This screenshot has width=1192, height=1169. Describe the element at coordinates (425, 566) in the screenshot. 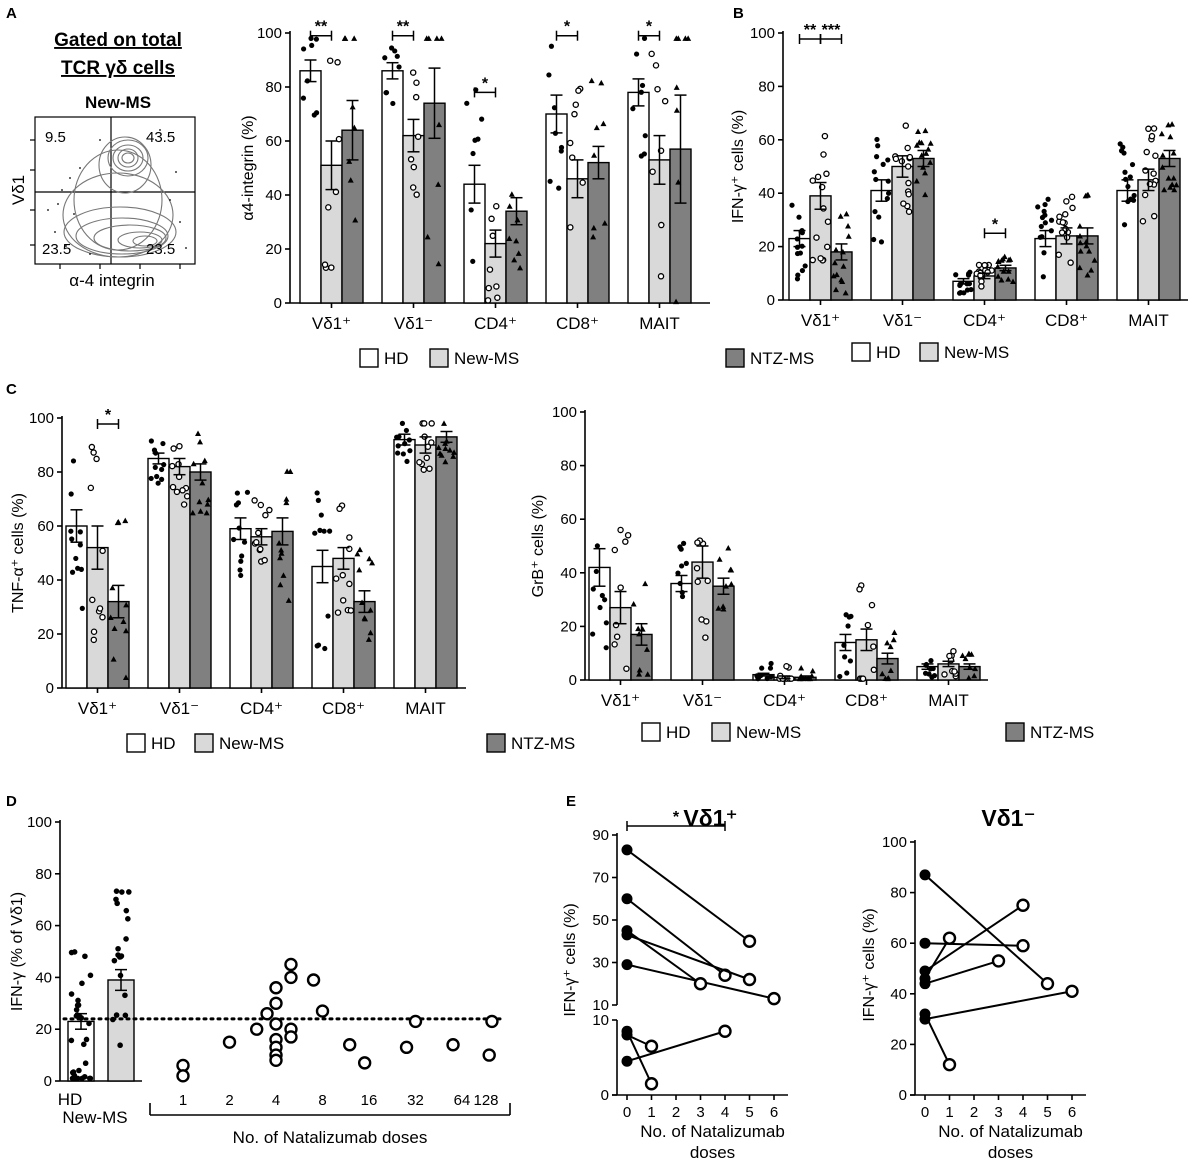

I see `bar-new-ms` at that location.